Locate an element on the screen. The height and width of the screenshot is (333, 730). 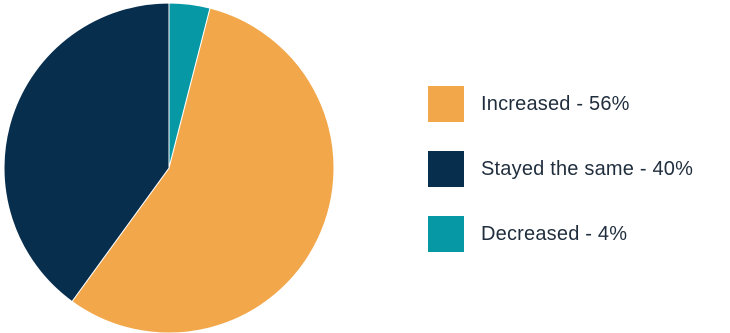
legend-swatch-increased is located at coordinates (446, 104).